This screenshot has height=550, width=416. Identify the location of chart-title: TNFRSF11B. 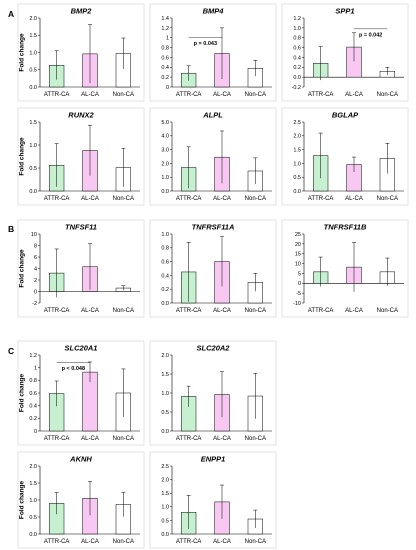
(345, 227).